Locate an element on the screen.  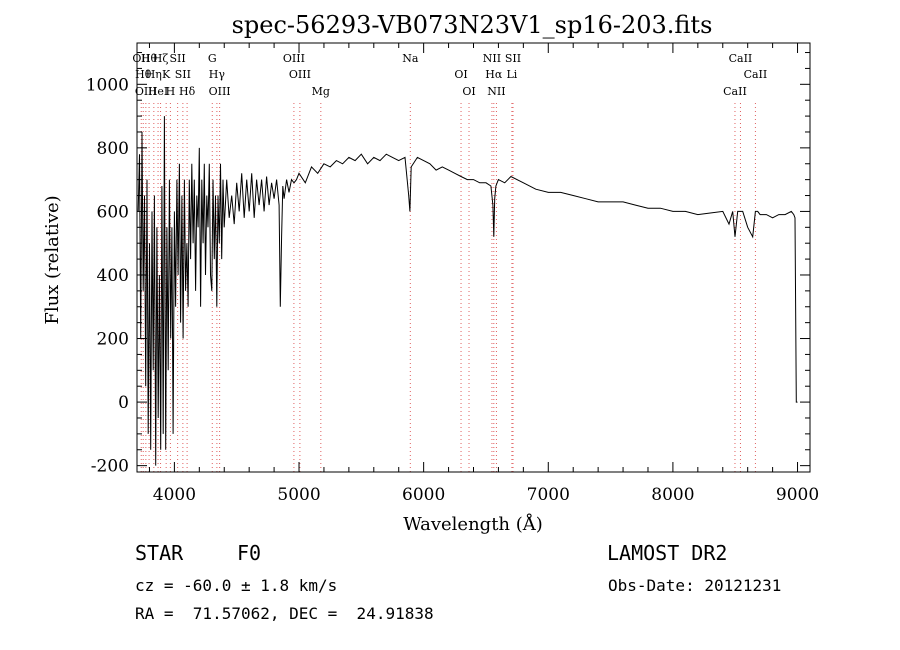
line-marker-label: Na is located at coordinates (410, 58).